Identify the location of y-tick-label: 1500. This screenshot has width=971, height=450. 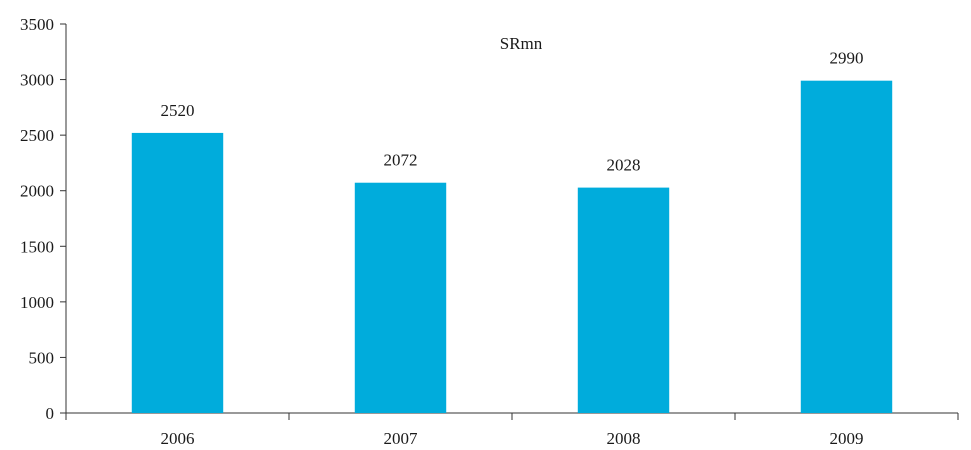
(37, 246).